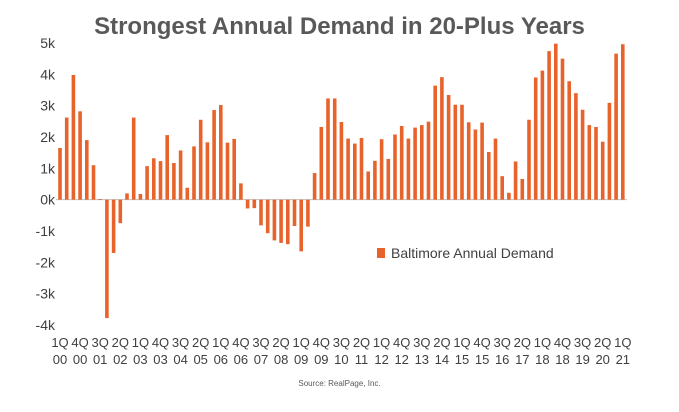 The height and width of the screenshot is (412, 679). What do you see at coordinates (180, 359) in the screenshot?
I see `x-tick-label: 04` at bounding box center [180, 359].